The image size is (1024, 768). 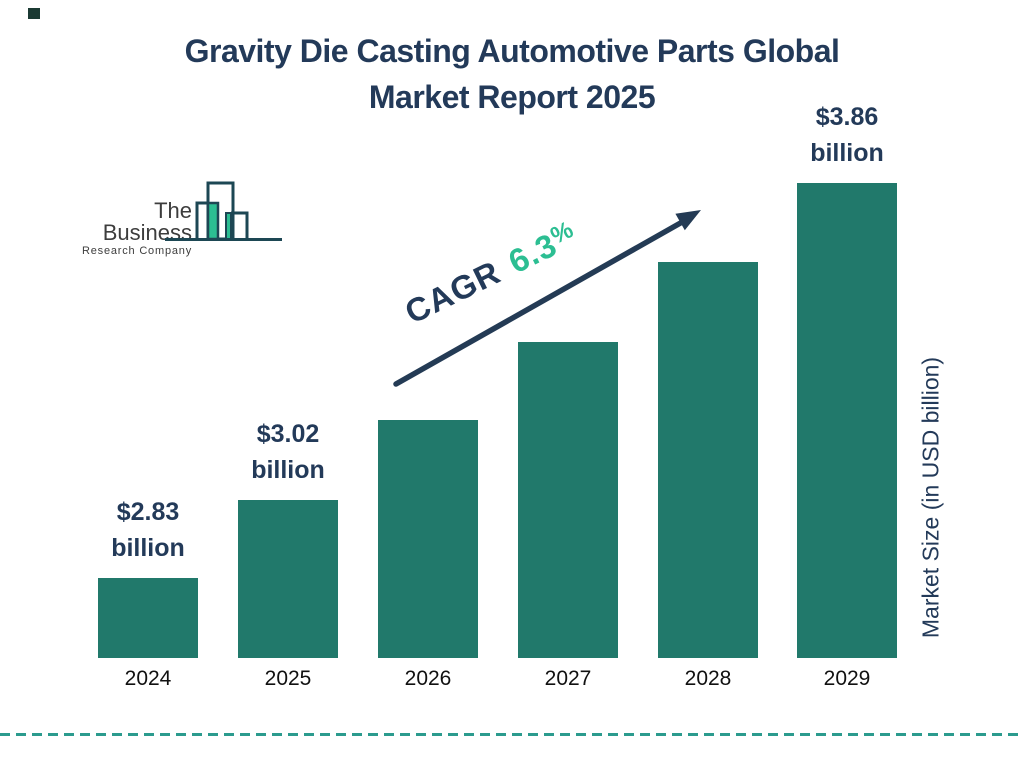 I want to click on company-logo: The Business Research Company, so click(x=175, y=217).